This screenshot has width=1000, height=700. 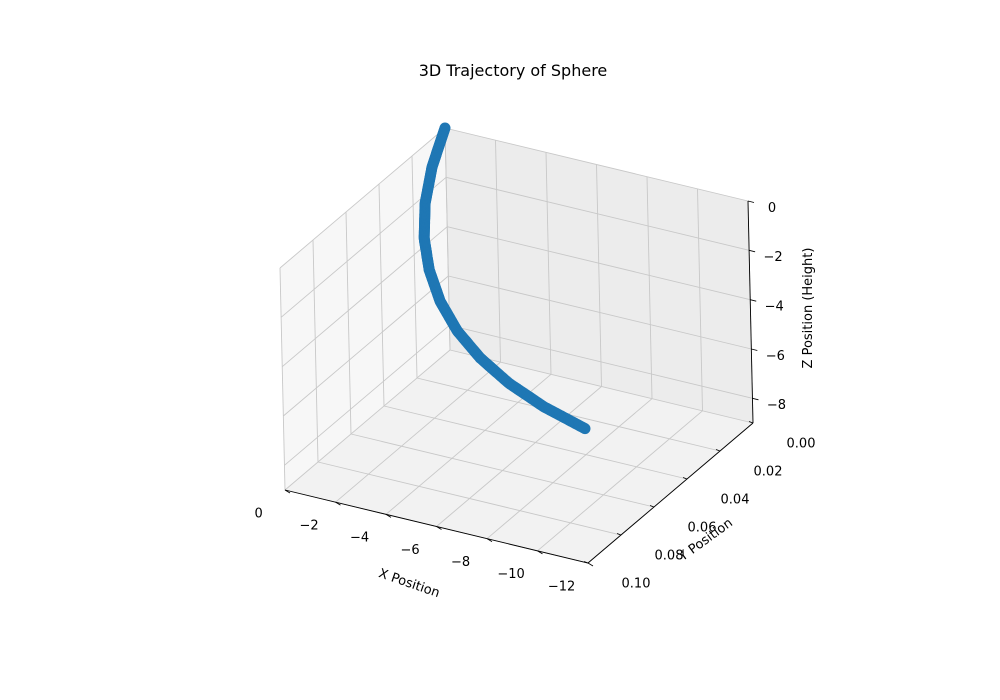 What do you see at coordinates (774, 306) in the screenshot?
I see `z-tick-label: −4` at bounding box center [774, 306].